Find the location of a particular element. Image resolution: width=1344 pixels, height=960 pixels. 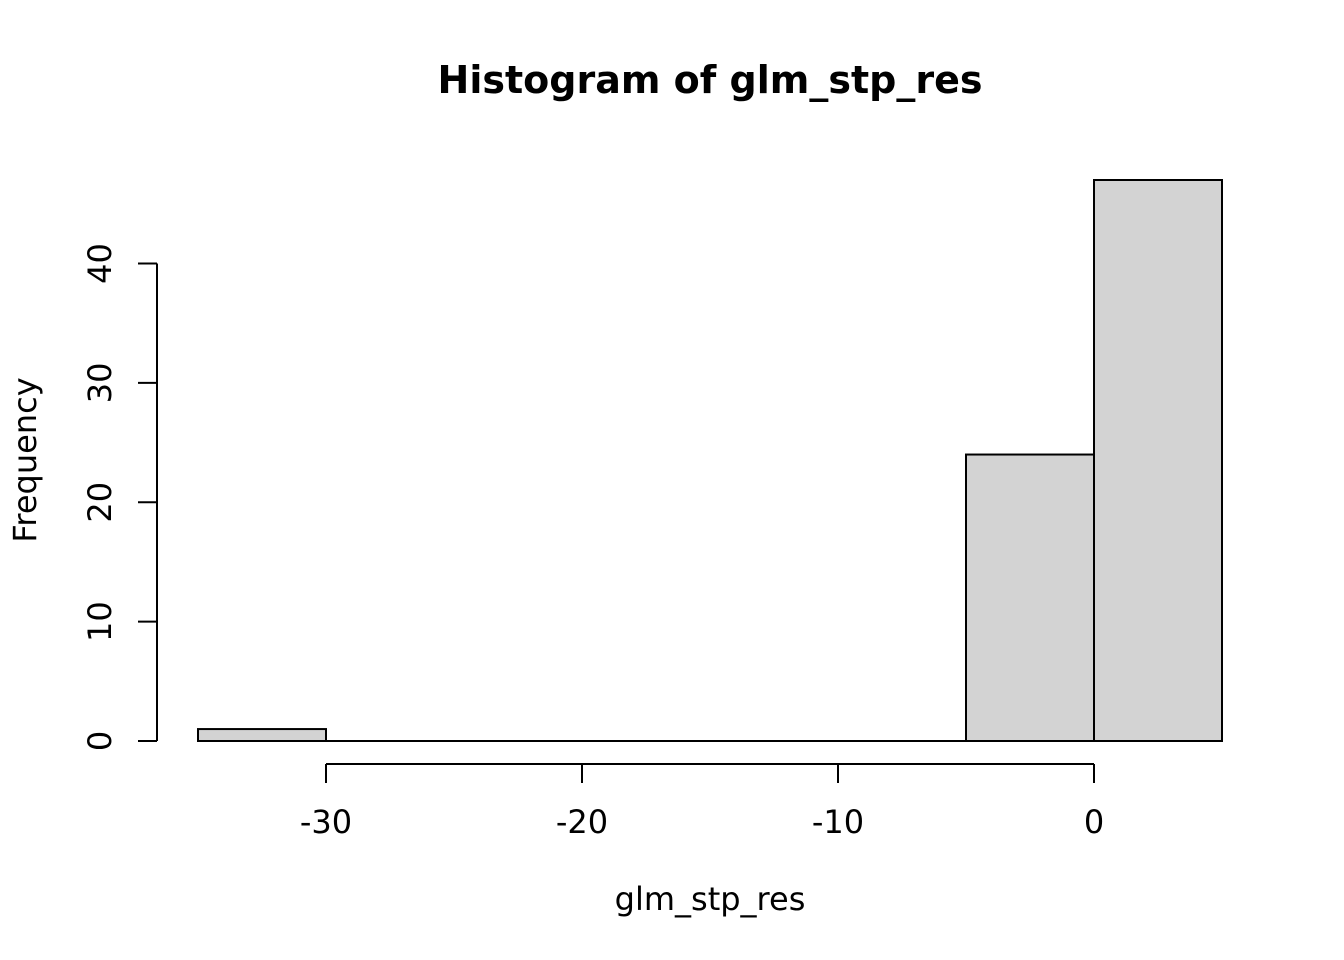

x-tick-label: -20 is located at coordinates (582, 822).